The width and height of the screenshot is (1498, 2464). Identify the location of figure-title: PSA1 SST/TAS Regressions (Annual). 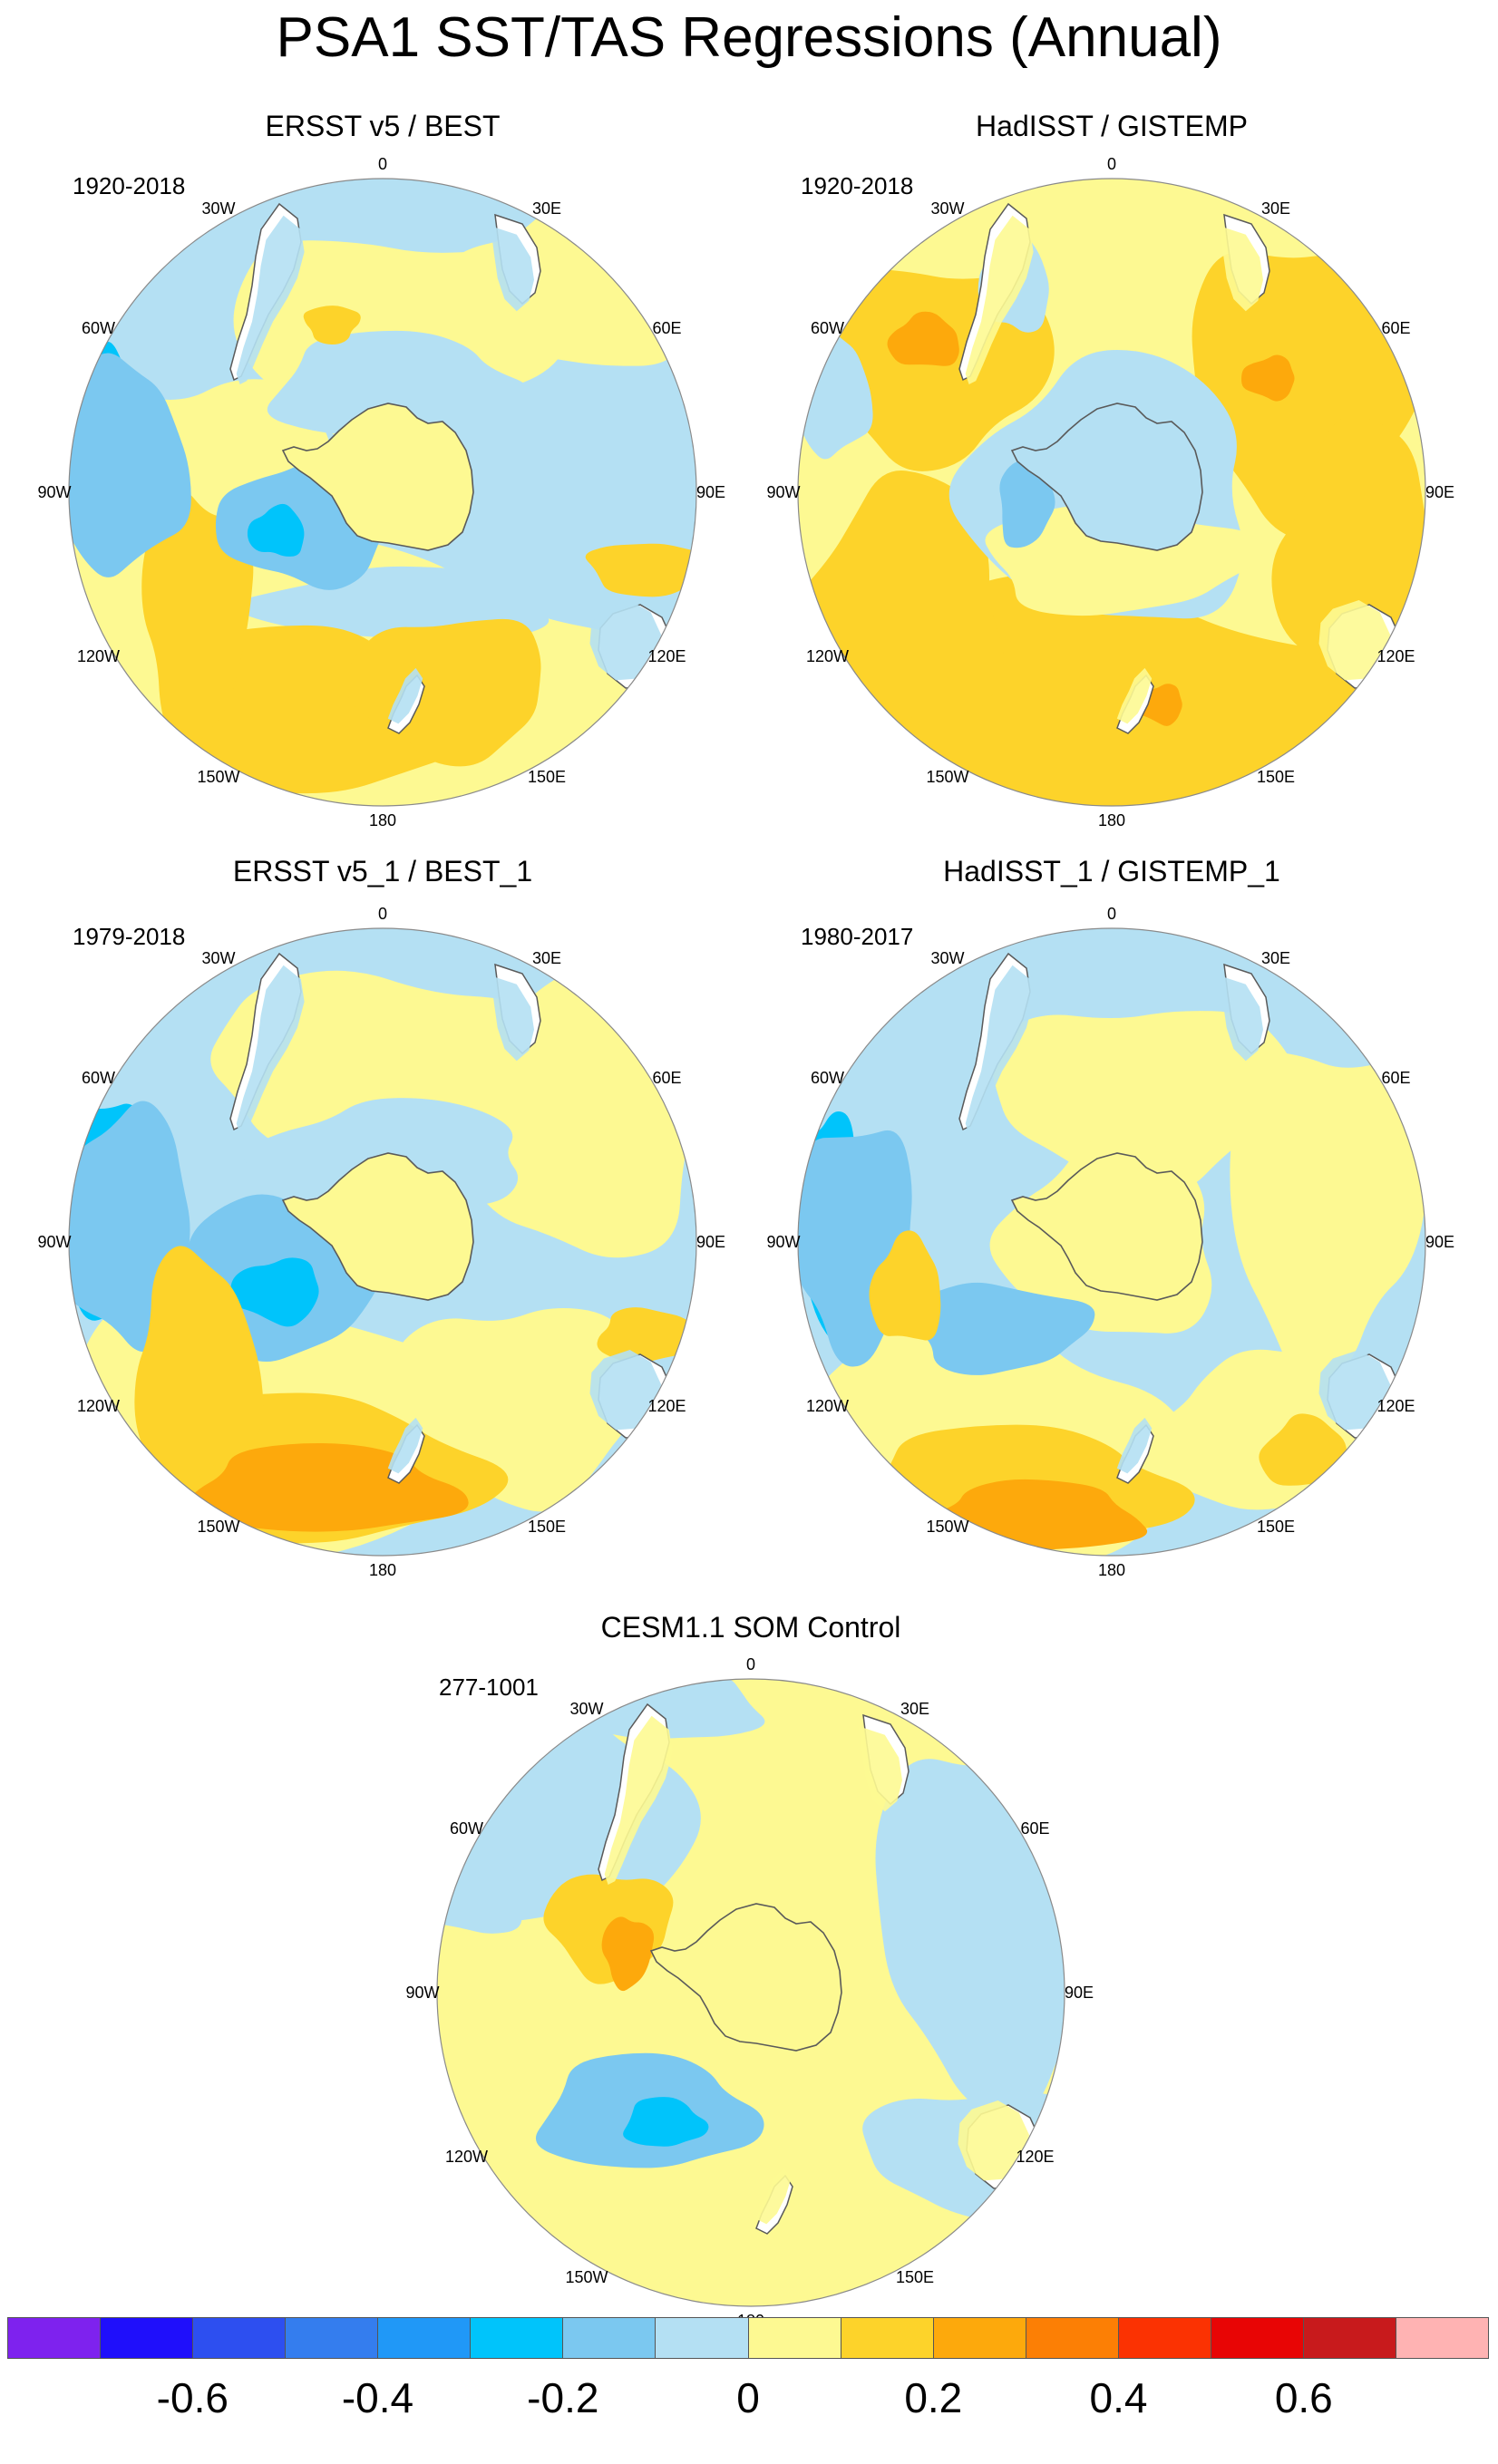
(749, 37).